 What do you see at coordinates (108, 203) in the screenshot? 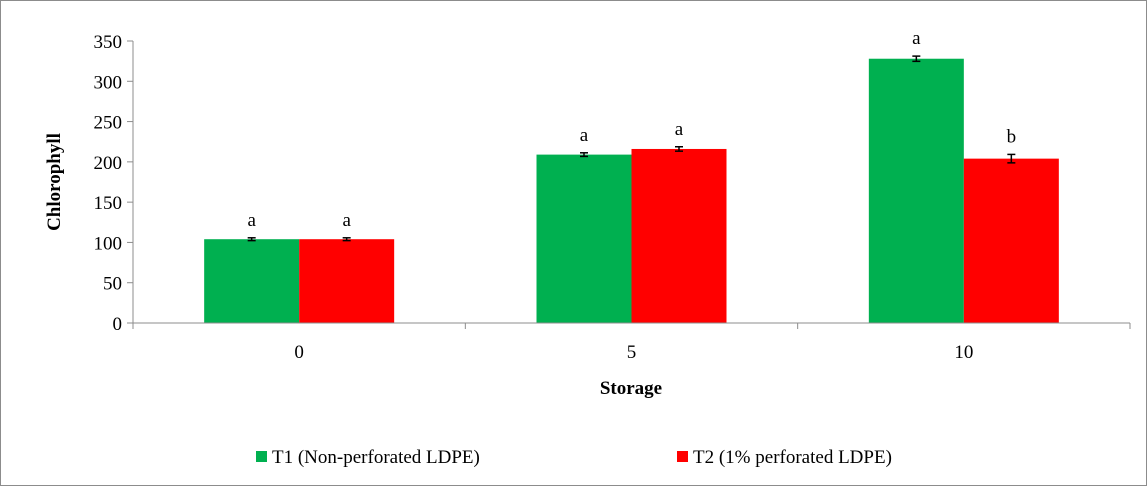
I see `y-tick-label: 150` at bounding box center [108, 203].